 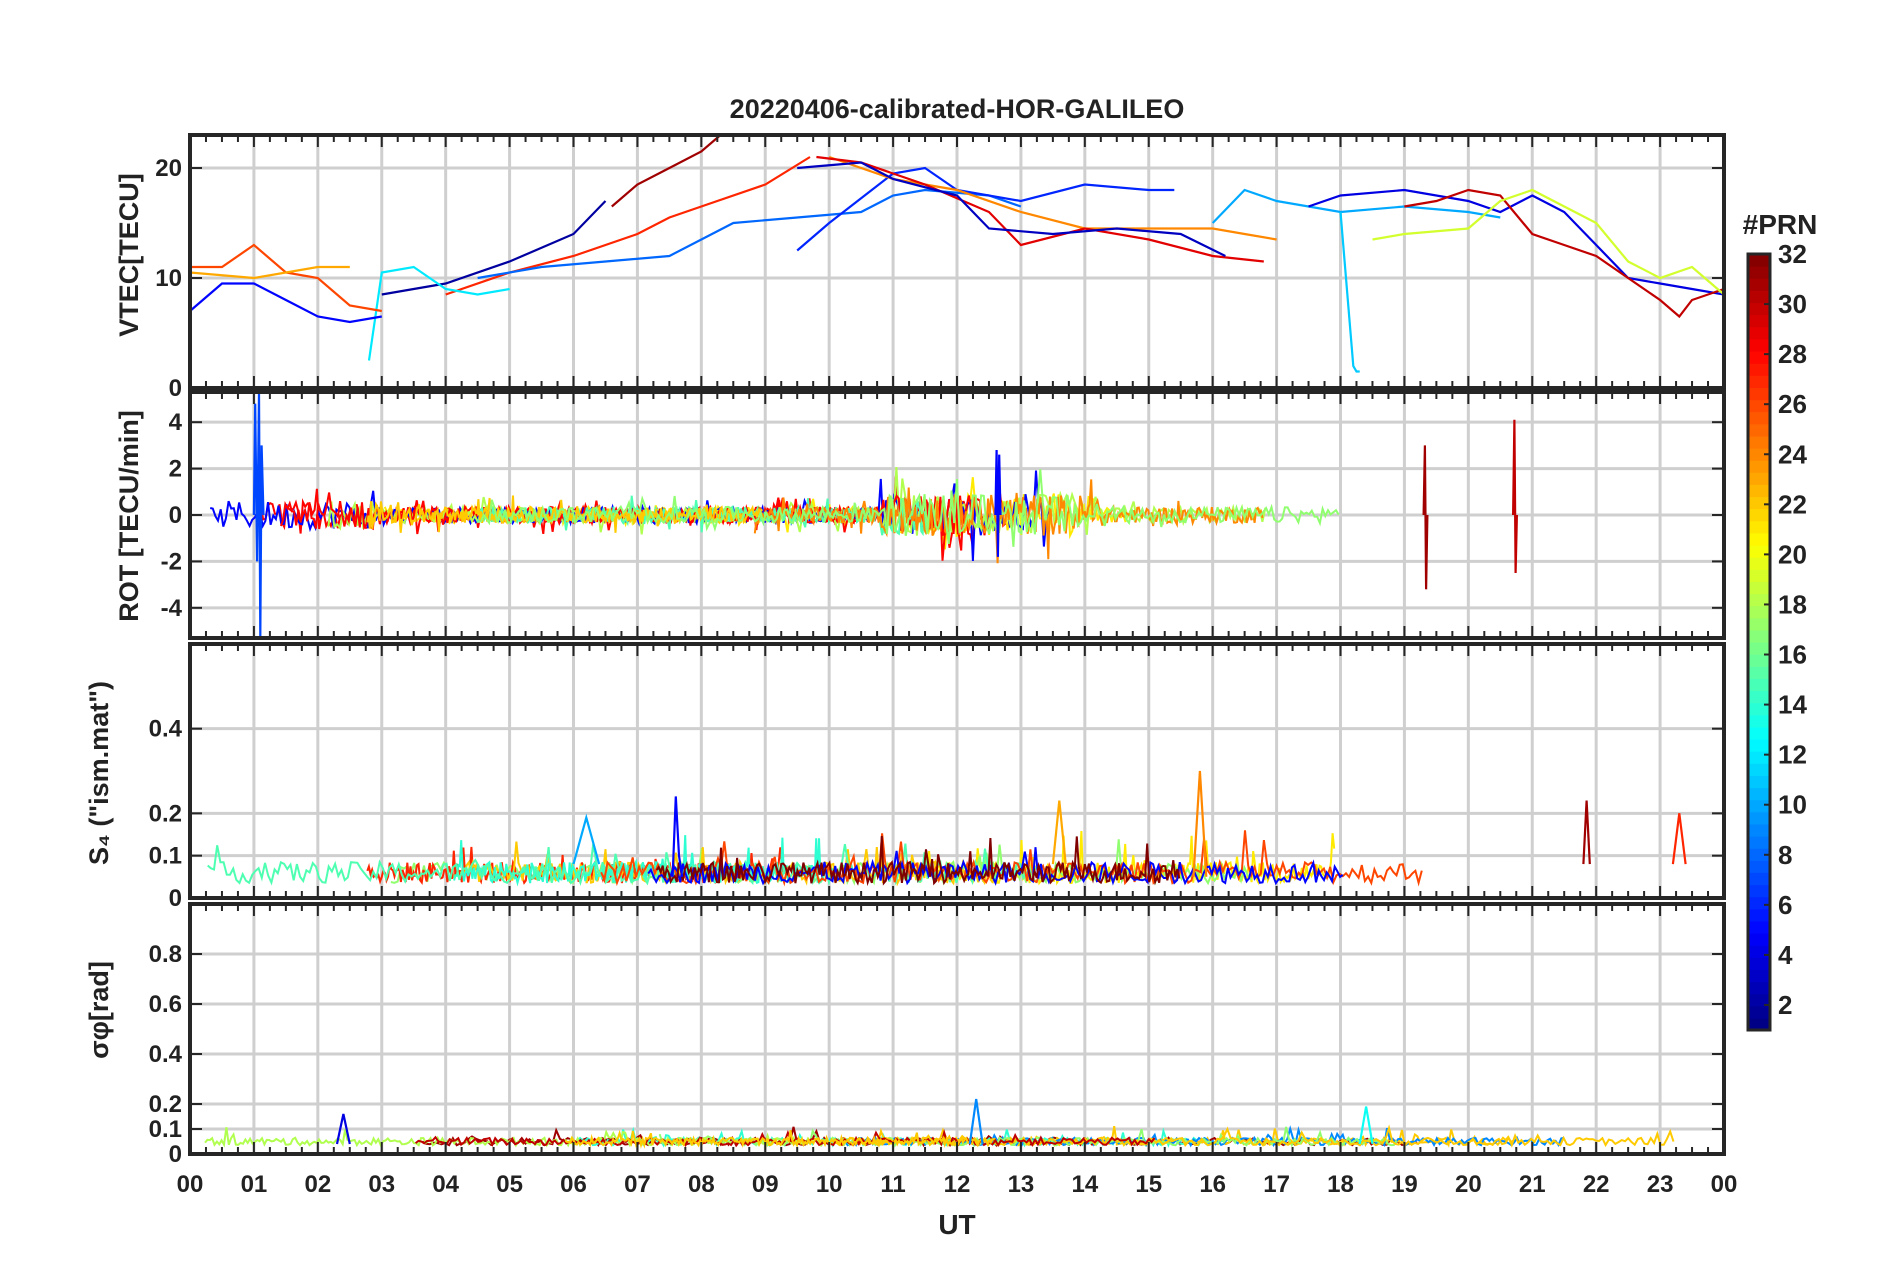 I want to click on series-s4, so click(x=1129, y=823).